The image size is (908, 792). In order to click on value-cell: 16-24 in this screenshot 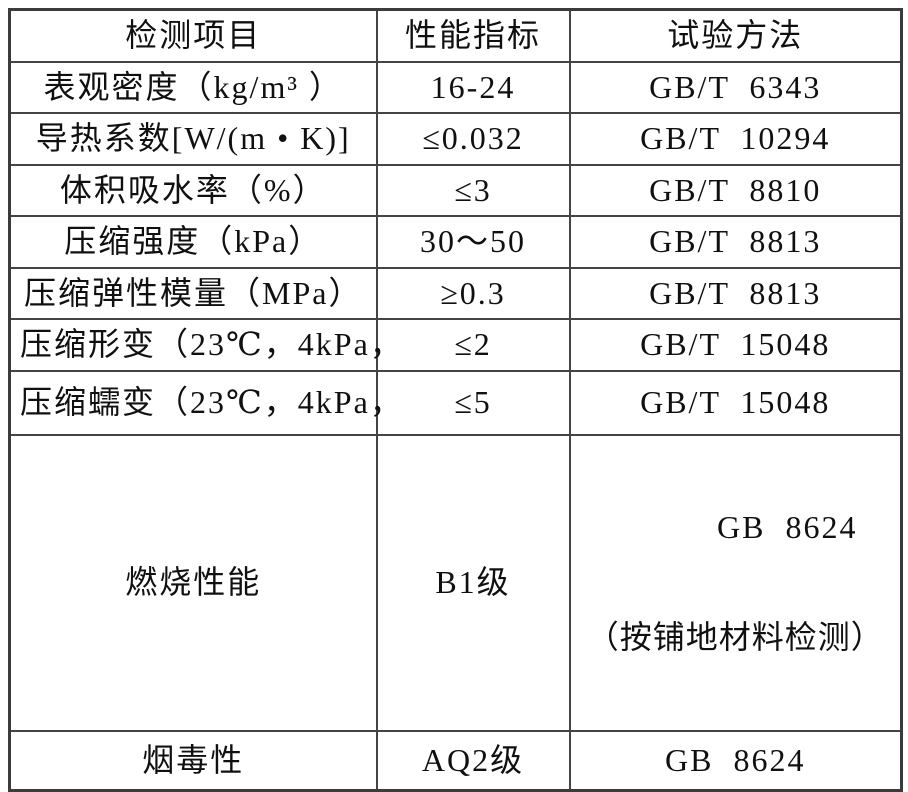, I will do `click(473, 87)`.